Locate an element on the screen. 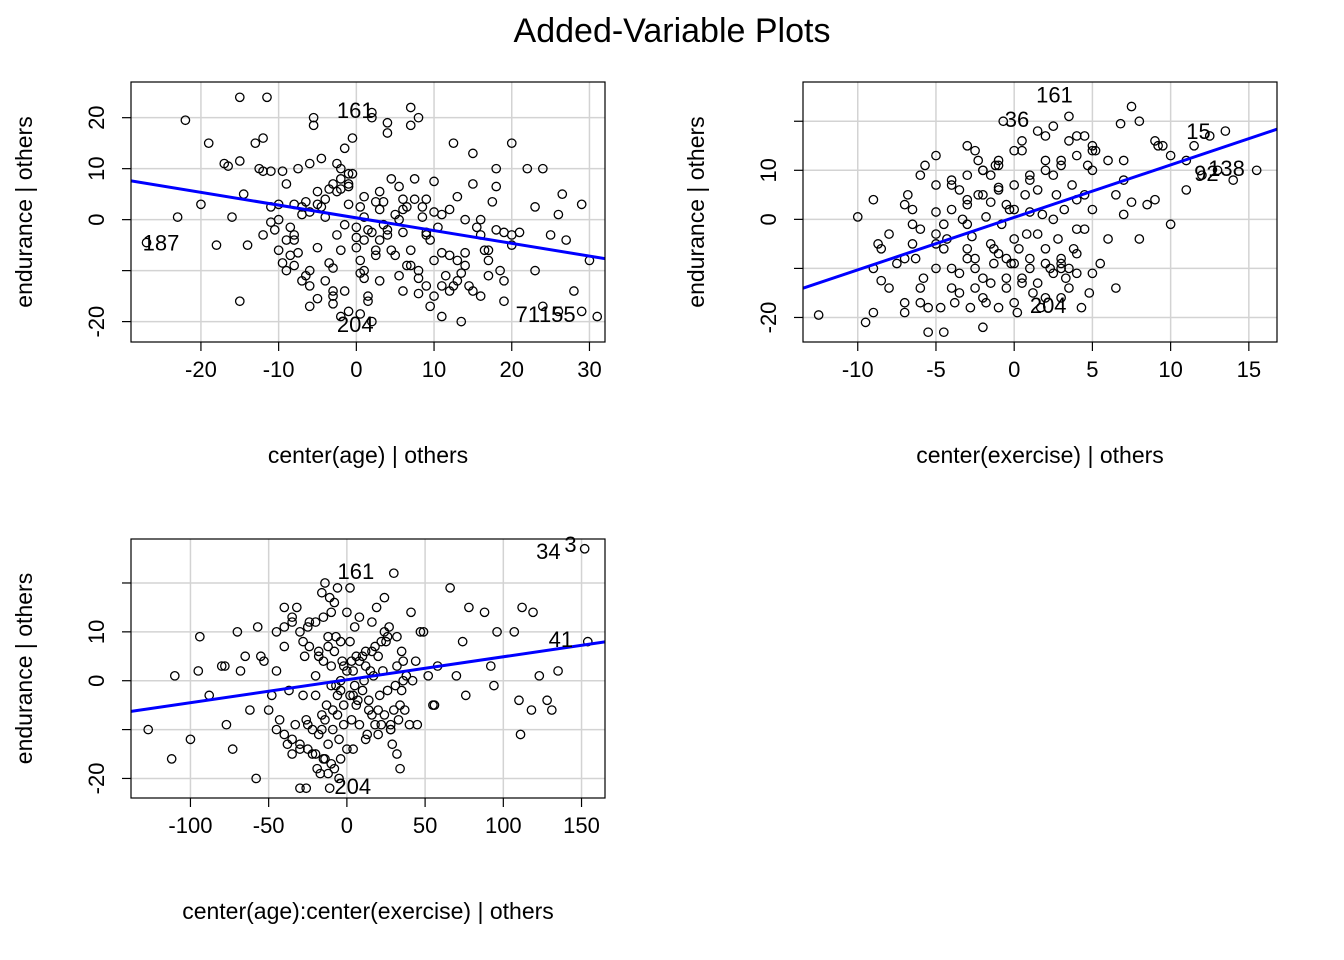 The height and width of the screenshot is (960, 1344). x-tick-label: 20 is located at coordinates (512, 369).